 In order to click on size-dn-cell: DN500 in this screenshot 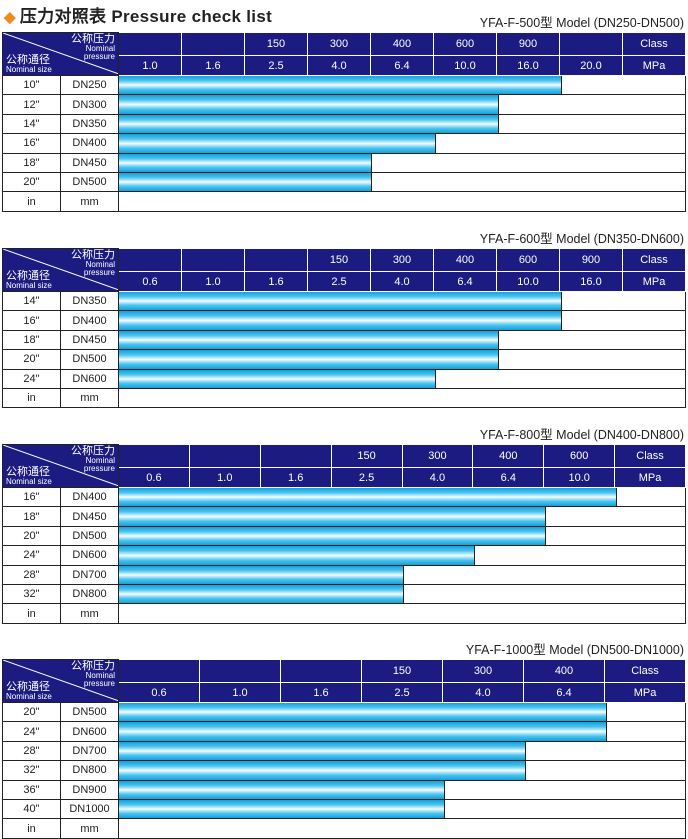, I will do `click(89, 712)`.